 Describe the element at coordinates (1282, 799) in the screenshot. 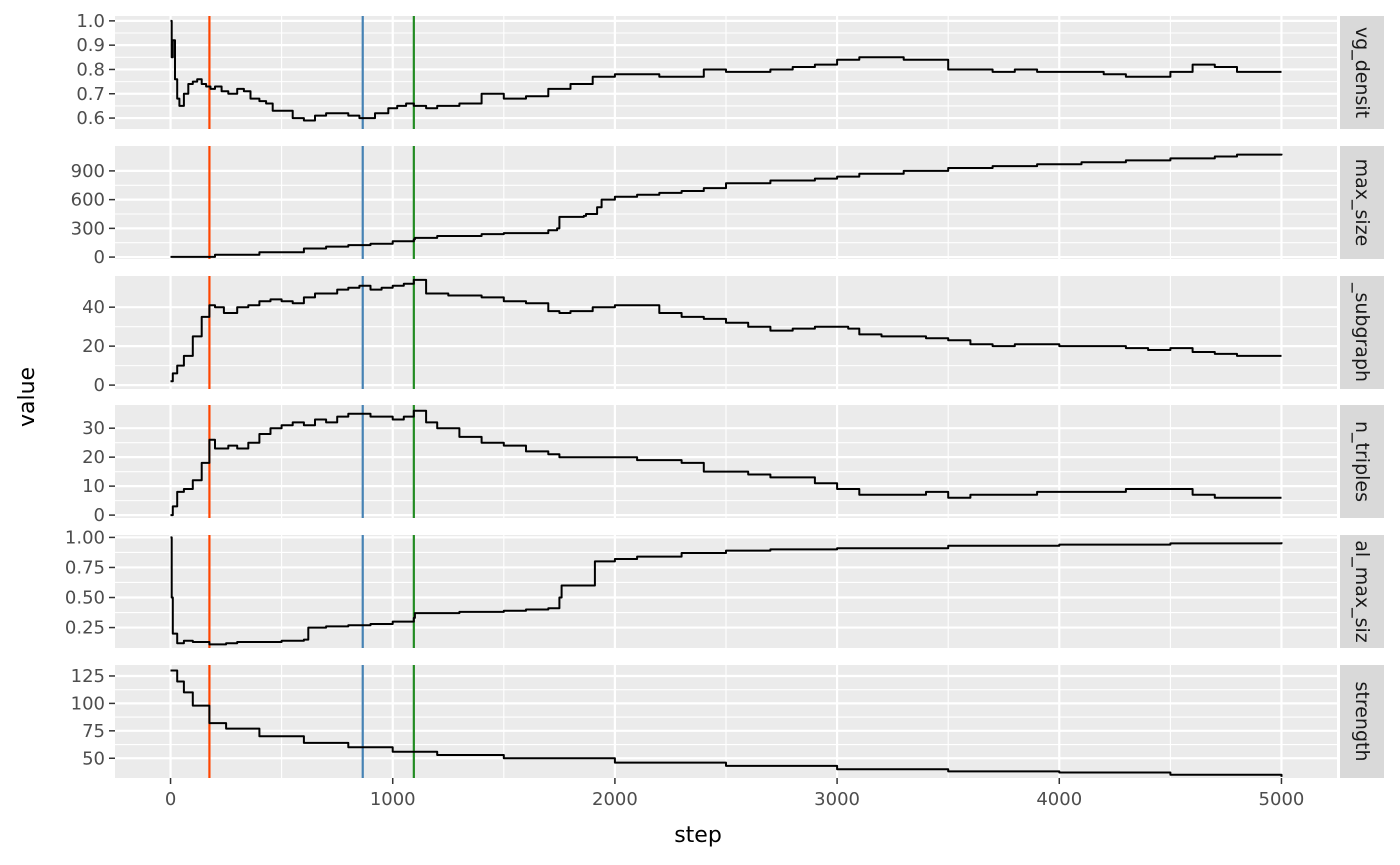

I see `x-tick-label: 5000` at that location.